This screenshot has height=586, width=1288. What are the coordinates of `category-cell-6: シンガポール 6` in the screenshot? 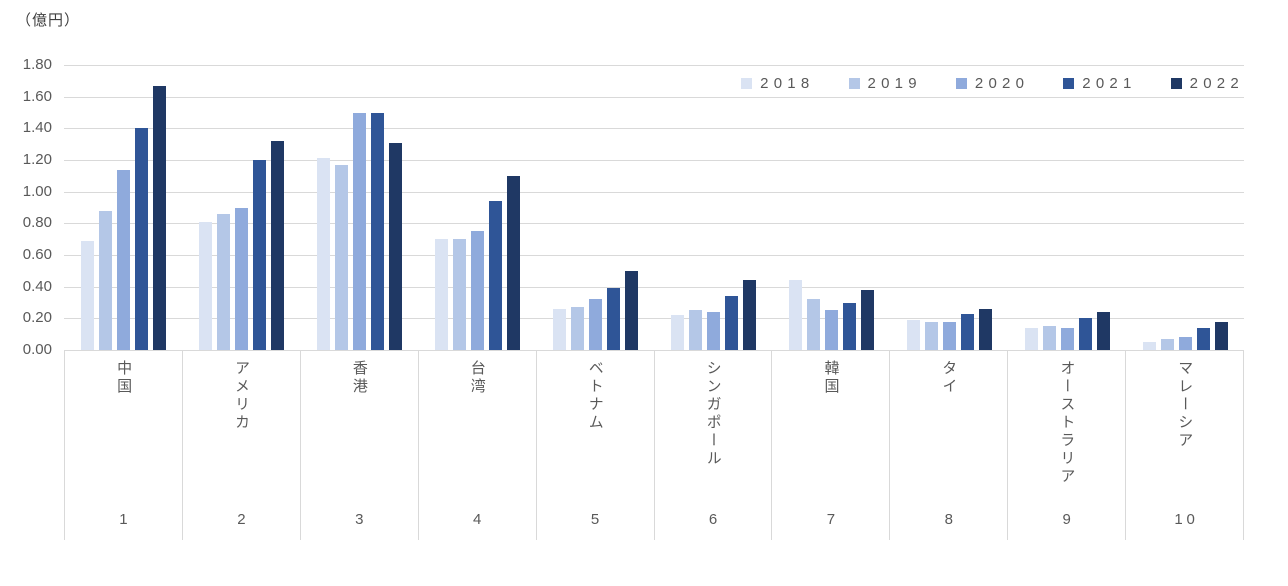 It's located at (712, 445).